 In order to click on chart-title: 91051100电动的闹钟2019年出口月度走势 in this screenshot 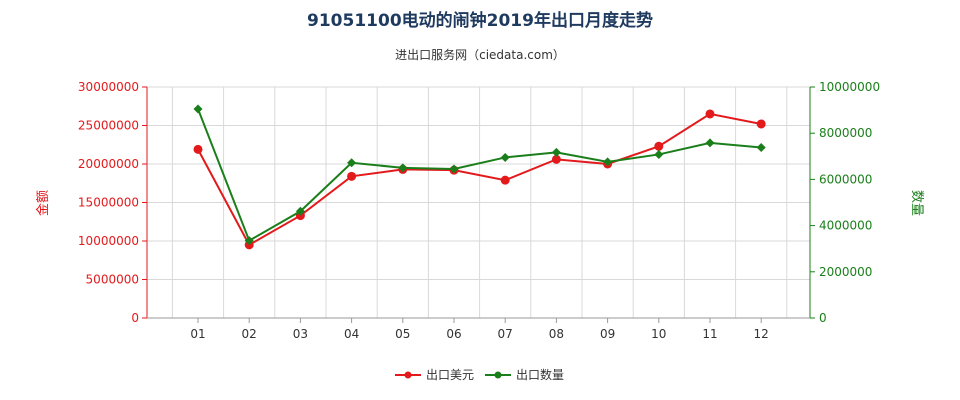, I will do `click(480, 21)`.